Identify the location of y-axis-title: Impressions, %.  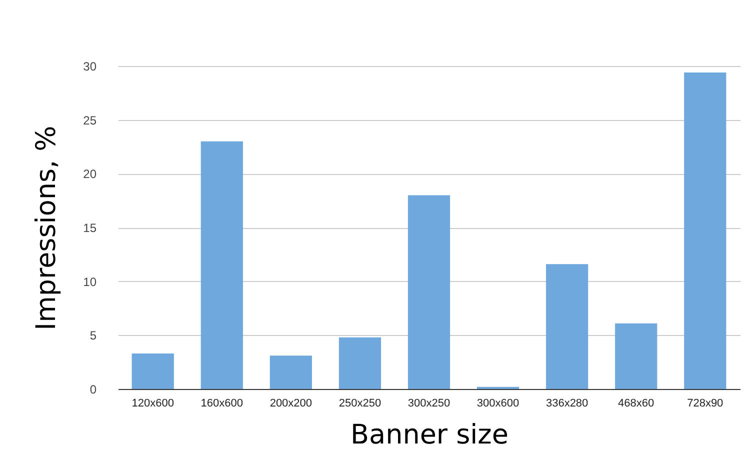
(46, 228).